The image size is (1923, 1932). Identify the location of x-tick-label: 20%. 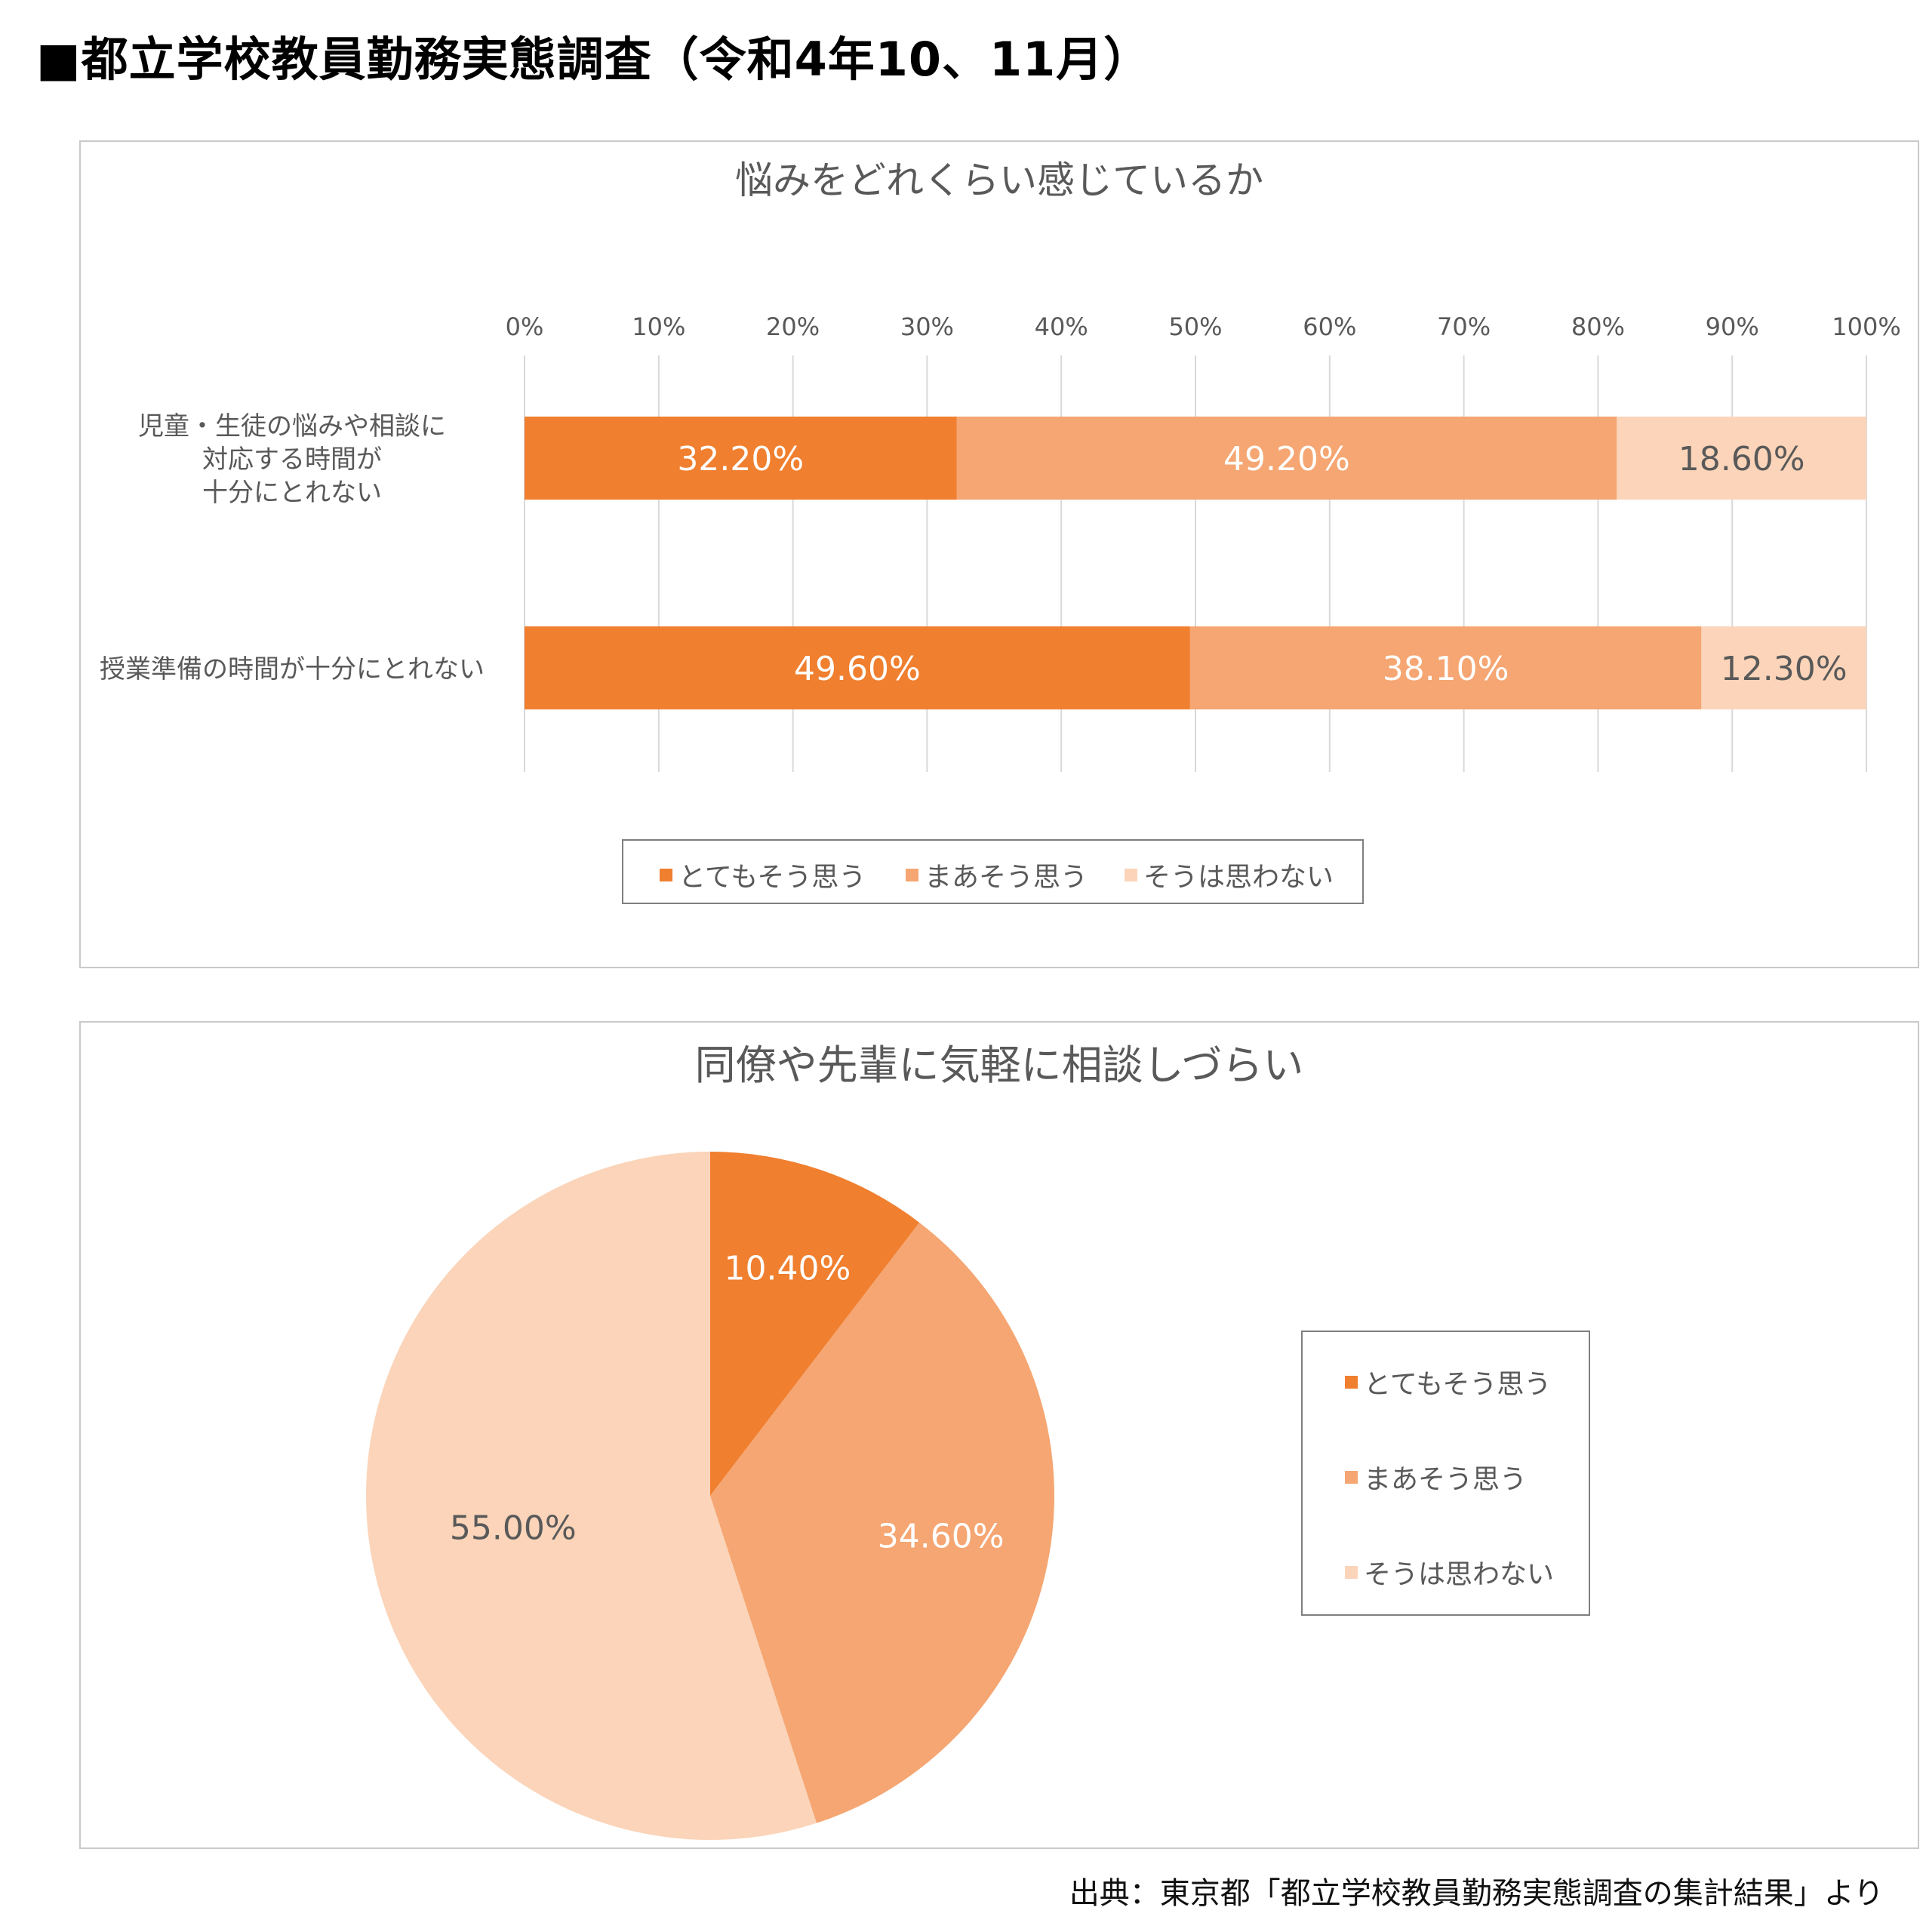
(793, 326).